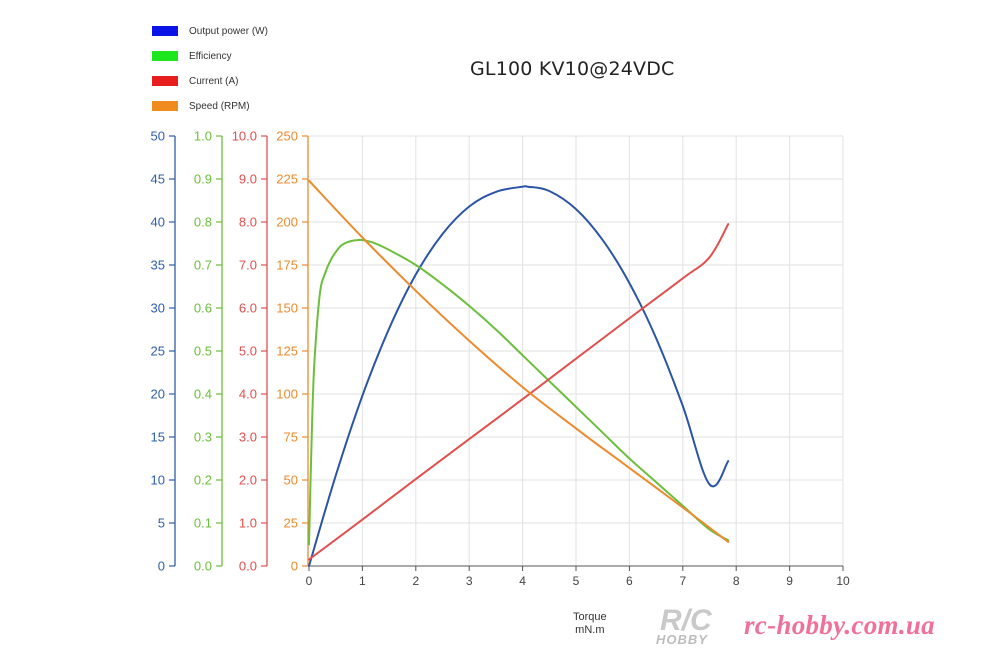 This screenshot has height=667, width=1000. I want to click on legend-item-power: Output power (W), so click(210, 31).